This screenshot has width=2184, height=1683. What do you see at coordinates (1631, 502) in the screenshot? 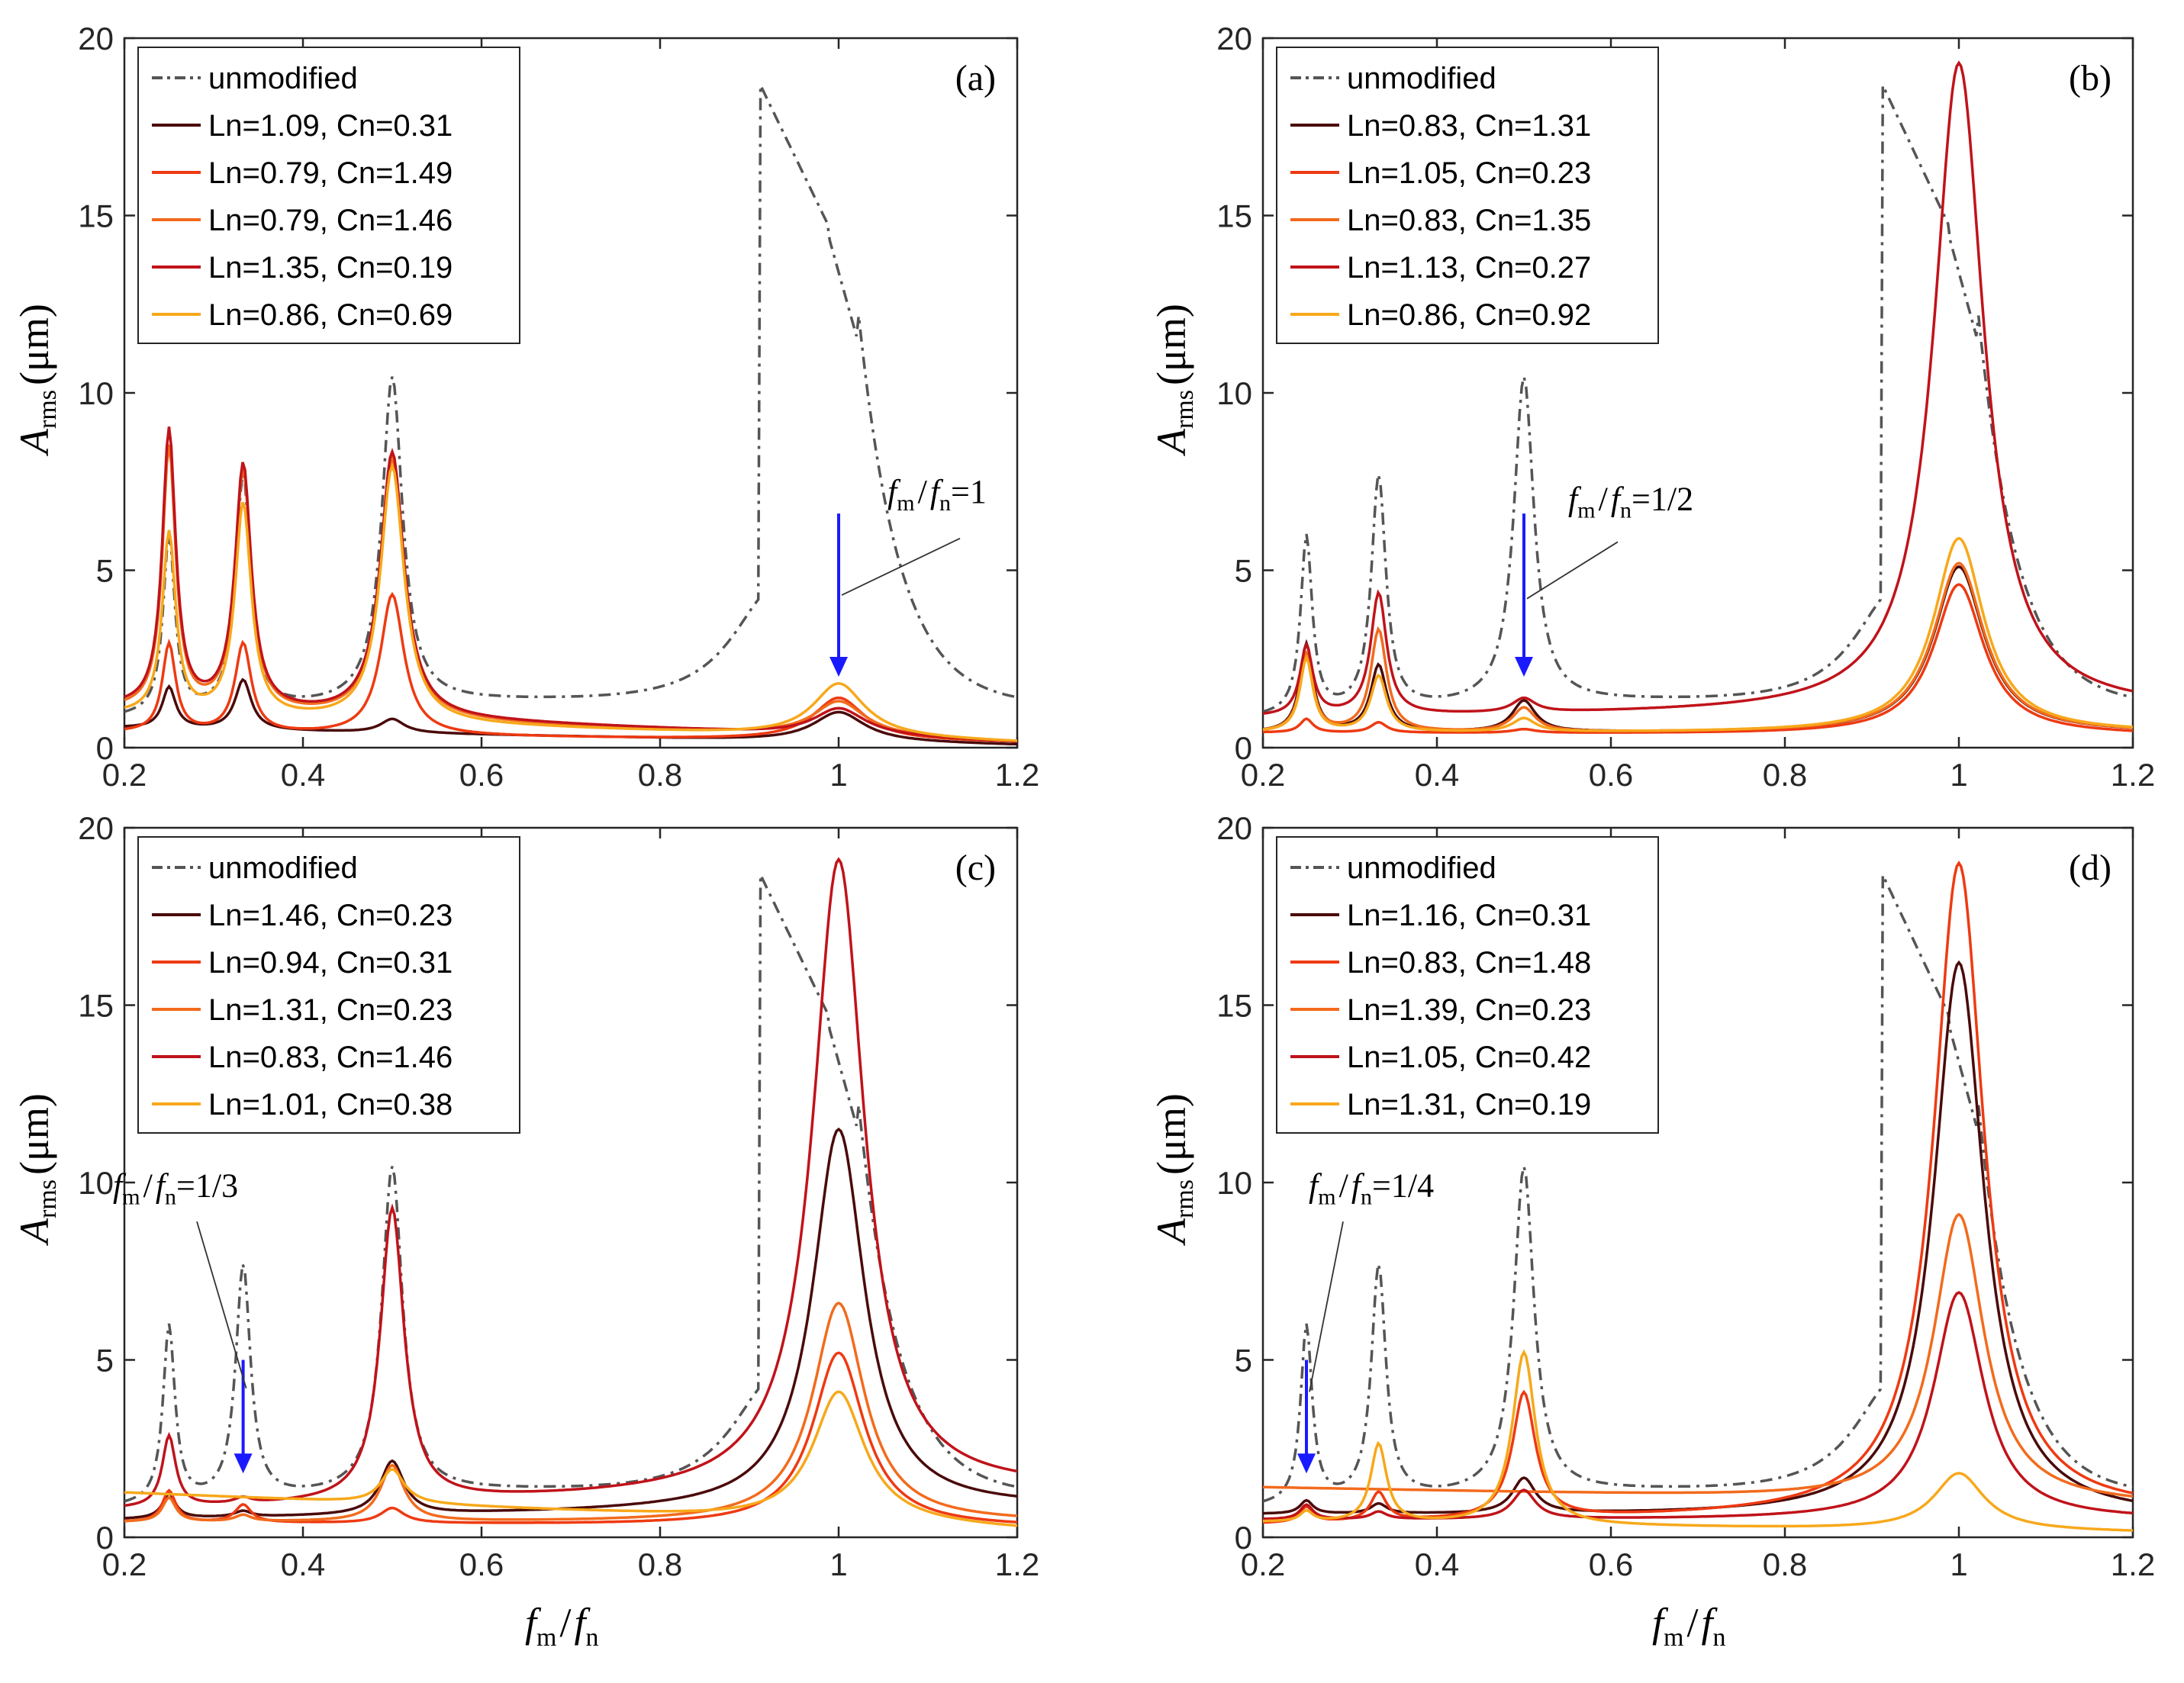
I see `annotation-label: fm/fn=1/2` at bounding box center [1631, 502].